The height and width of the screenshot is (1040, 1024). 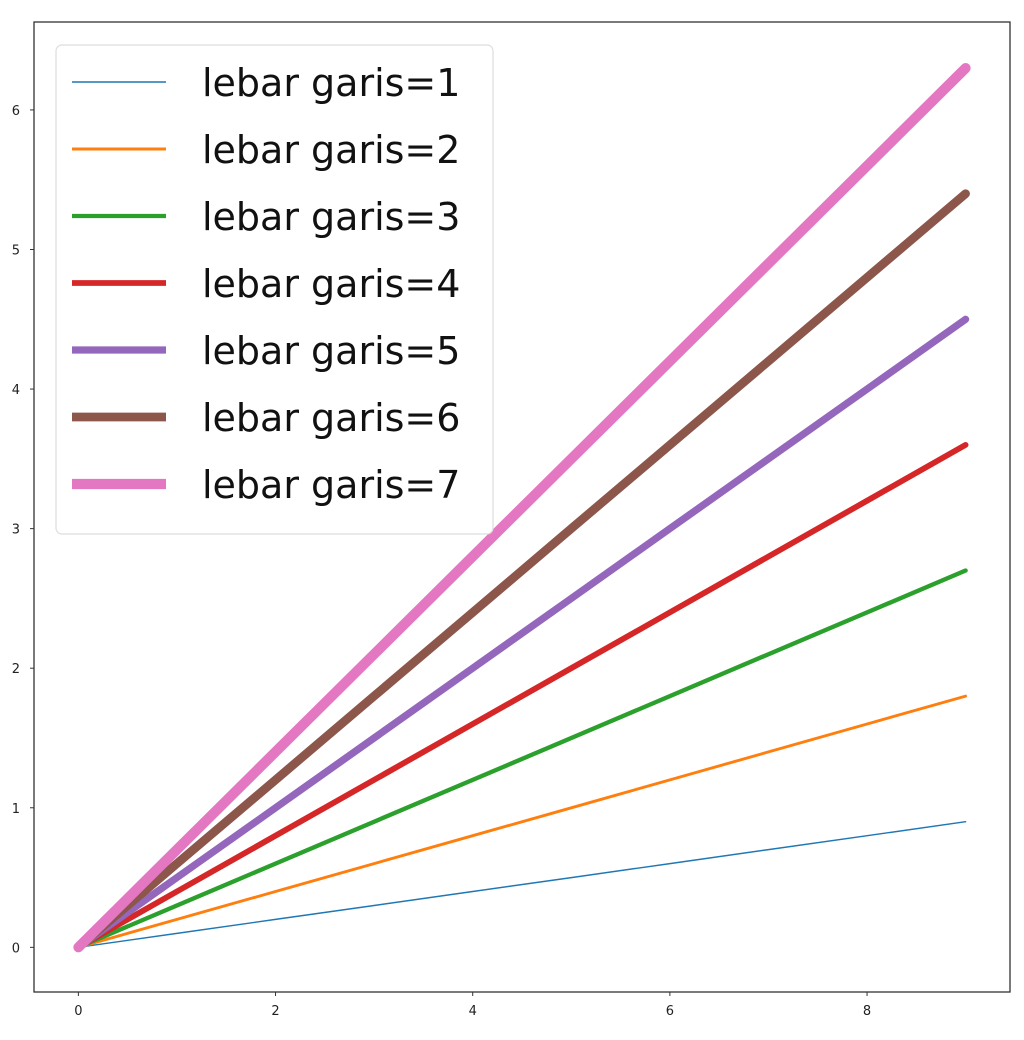 What do you see at coordinates (670, 1011) in the screenshot?
I see `x-tick-label: 6` at bounding box center [670, 1011].